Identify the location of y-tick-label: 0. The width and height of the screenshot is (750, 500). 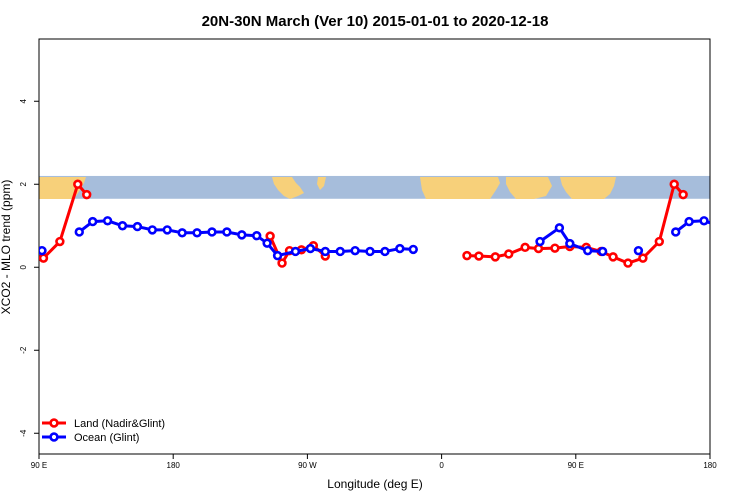
(23, 266).